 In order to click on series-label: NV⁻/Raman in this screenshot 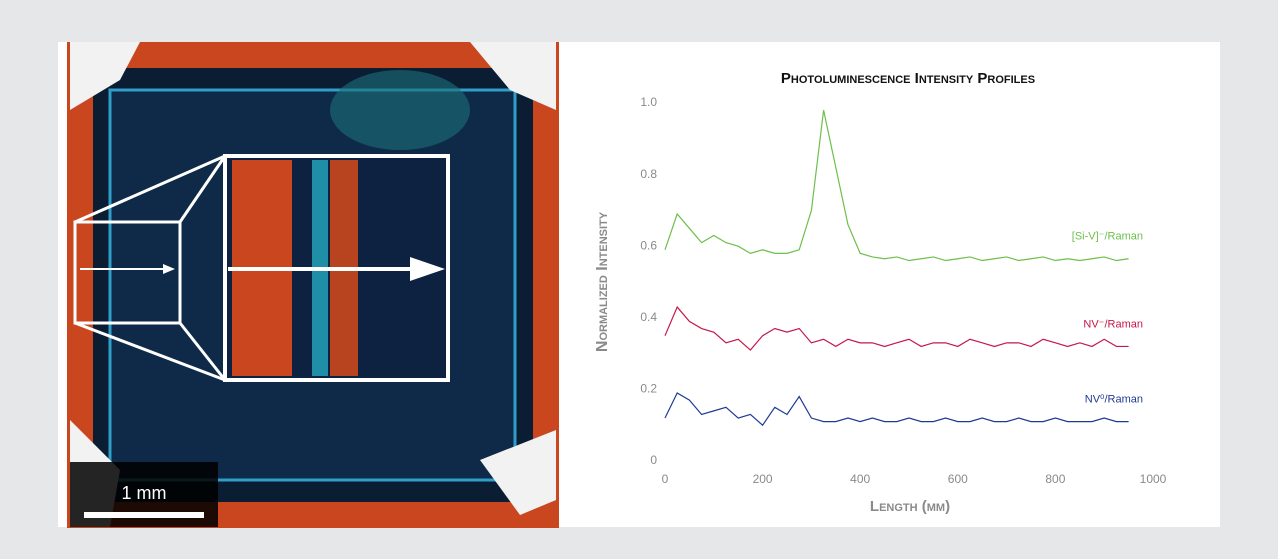, I will do `click(1113, 324)`.